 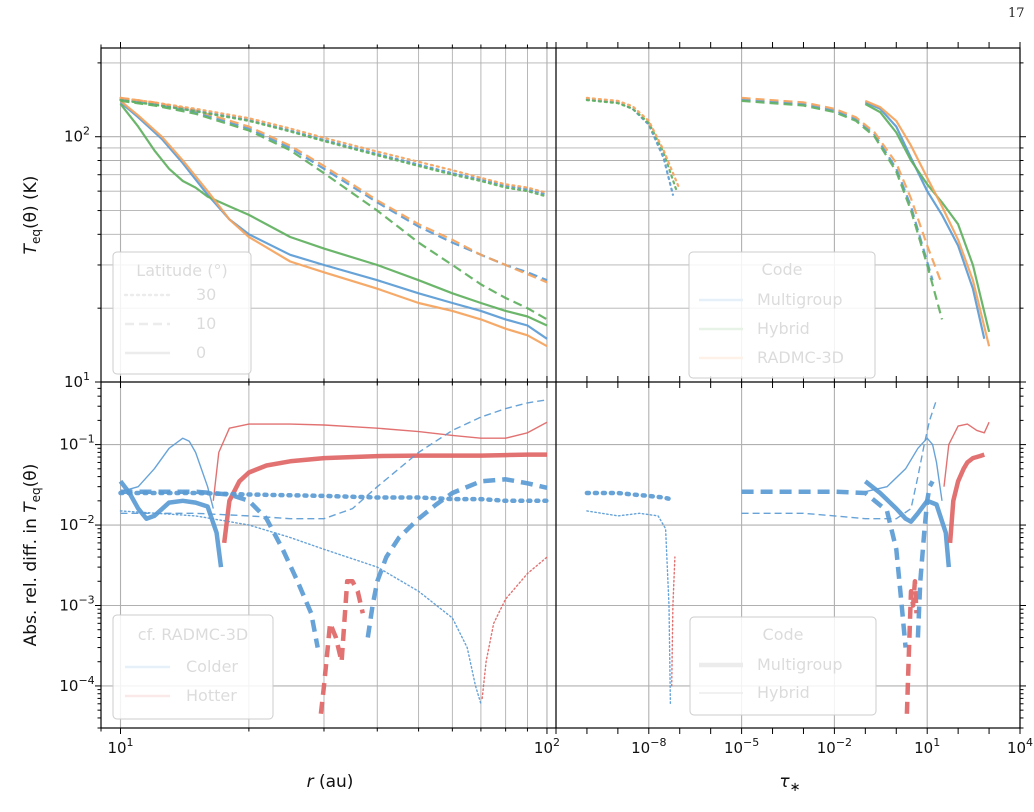 I want to click on page-number: 17, so click(x=1016, y=13).